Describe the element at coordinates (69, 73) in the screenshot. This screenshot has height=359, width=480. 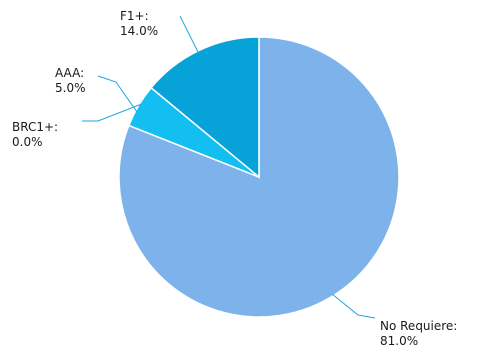
I see `slice-label-name-aaa: AAA:` at that location.